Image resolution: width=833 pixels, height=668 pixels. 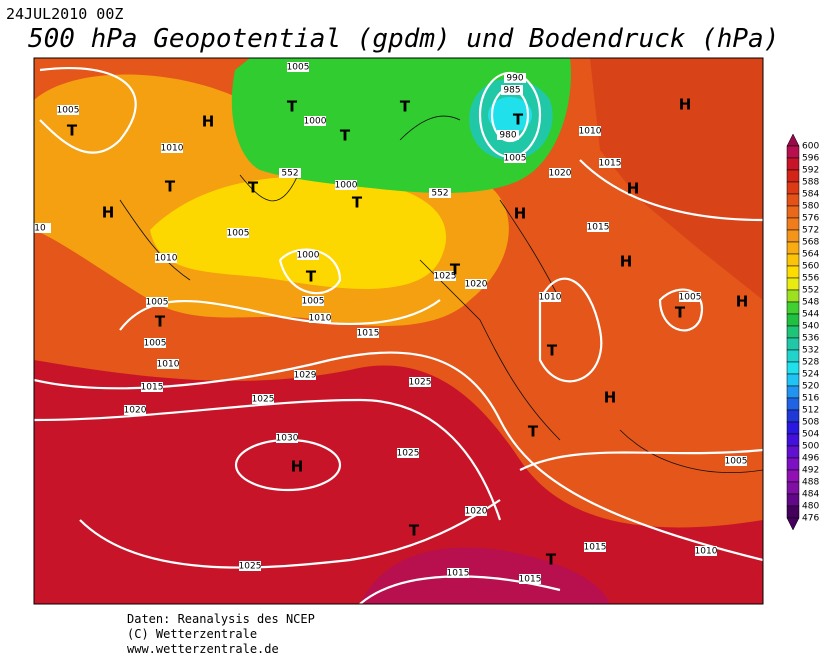 I want to click on footer-line: www.wetterzentrale.de, so click(x=203, y=649).